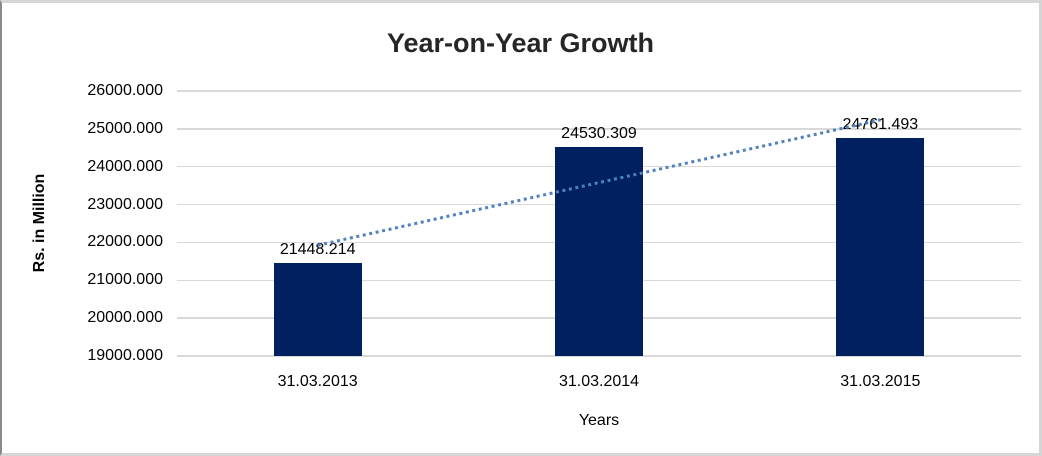 This screenshot has height=456, width=1042. I want to click on y-axis-tick-label: 23000.000, so click(125, 204).